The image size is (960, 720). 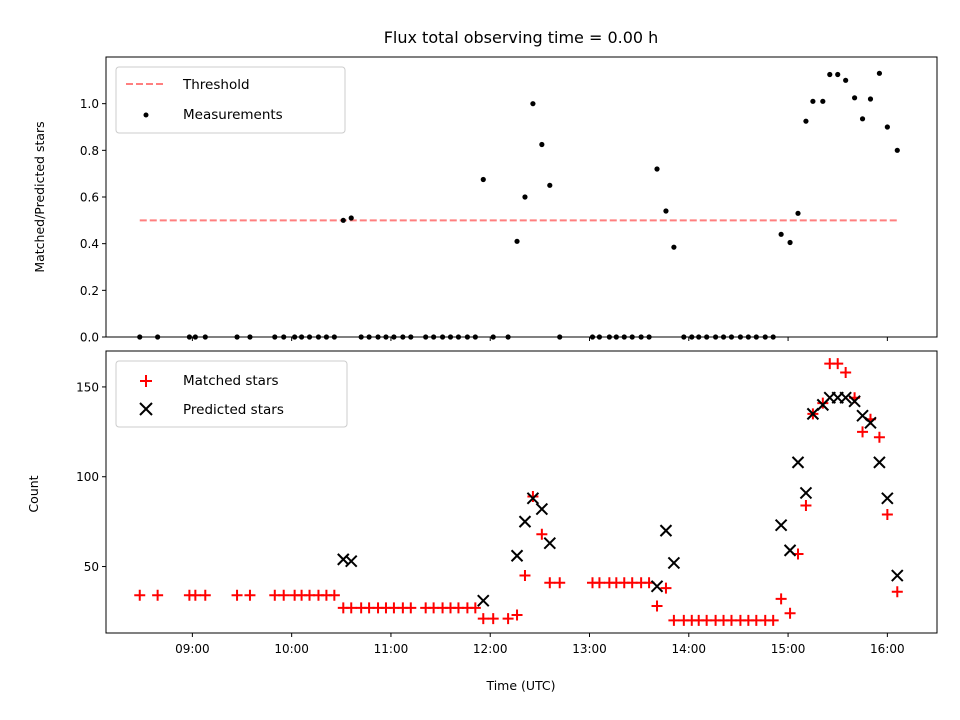 I want to click on top-chart-ylabel: Matched/Predicted stars, so click(x=39, y=196).